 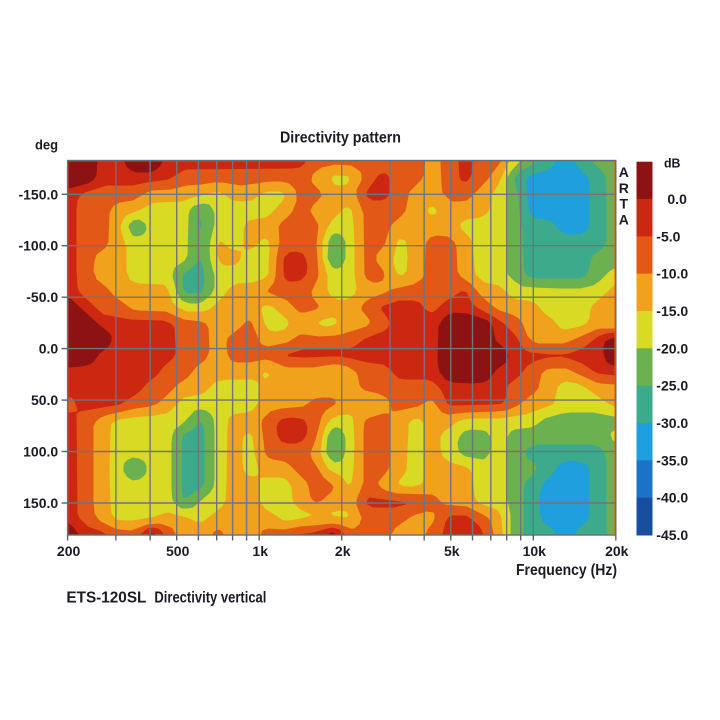 What do you see at coordinates (672, 535) in the screenshot?
I see `svg-text: -45.0` at bounding box center [672, 535].